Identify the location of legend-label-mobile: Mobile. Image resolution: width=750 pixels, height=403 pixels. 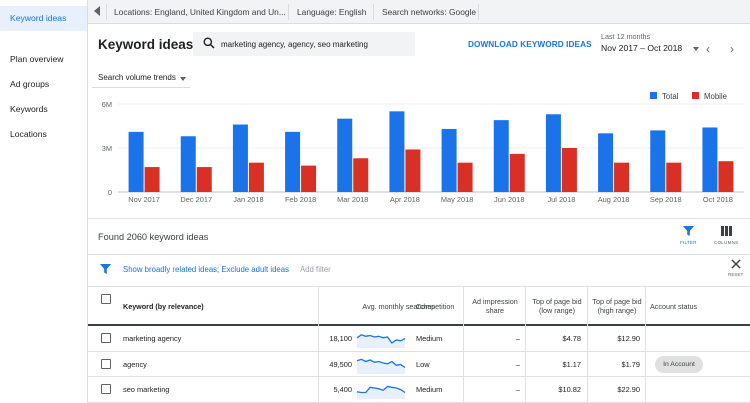
(715, 96).